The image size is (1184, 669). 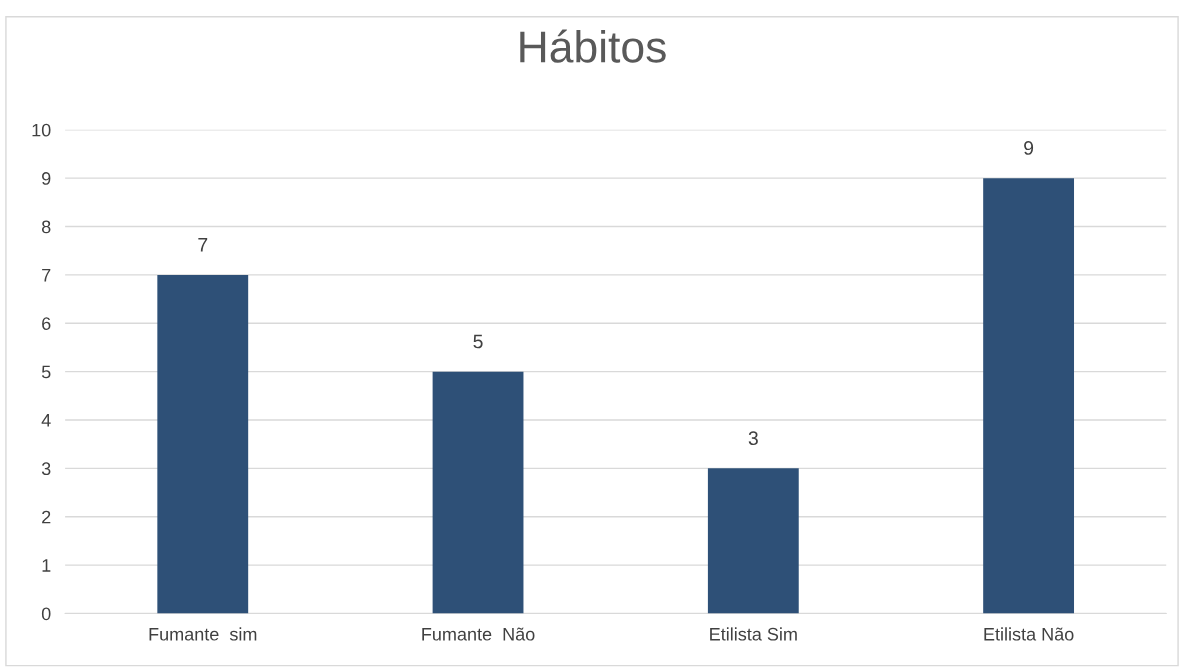 What do you see at coordinates (46, 372) in the screenshot?
I see `y-tick-label: 5` at bounding box center [46, 372].